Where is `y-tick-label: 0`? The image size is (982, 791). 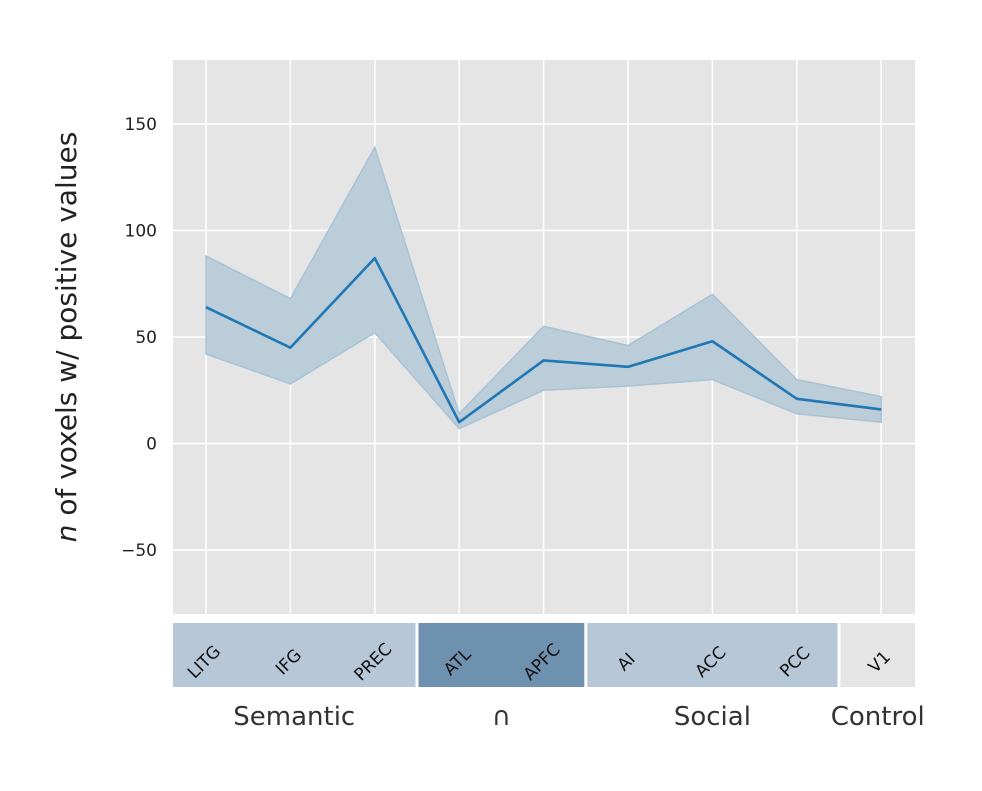 y-tick-label: 0 is located at coordinates (151, 445).